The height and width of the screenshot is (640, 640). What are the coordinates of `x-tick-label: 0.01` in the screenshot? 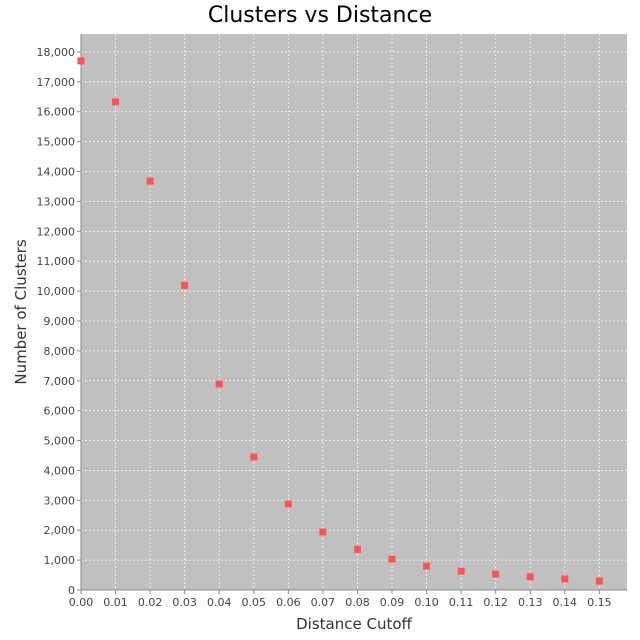 It's located at (115, 602).